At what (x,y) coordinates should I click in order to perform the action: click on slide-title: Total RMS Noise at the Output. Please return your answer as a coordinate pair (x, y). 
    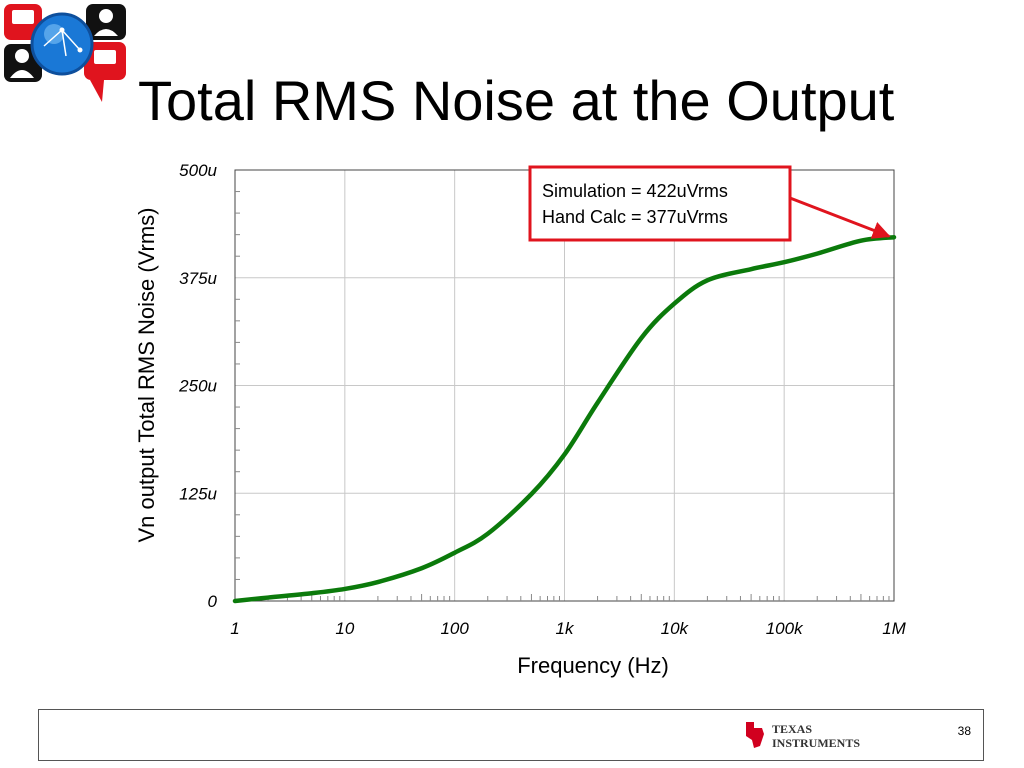
    Looking at the image, I should click on (516, 100).